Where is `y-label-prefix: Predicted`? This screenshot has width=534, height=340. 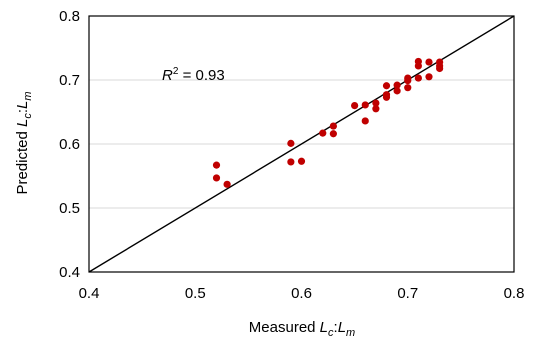 y-label-prefix: Predicted is located at coordinates (22, 161).